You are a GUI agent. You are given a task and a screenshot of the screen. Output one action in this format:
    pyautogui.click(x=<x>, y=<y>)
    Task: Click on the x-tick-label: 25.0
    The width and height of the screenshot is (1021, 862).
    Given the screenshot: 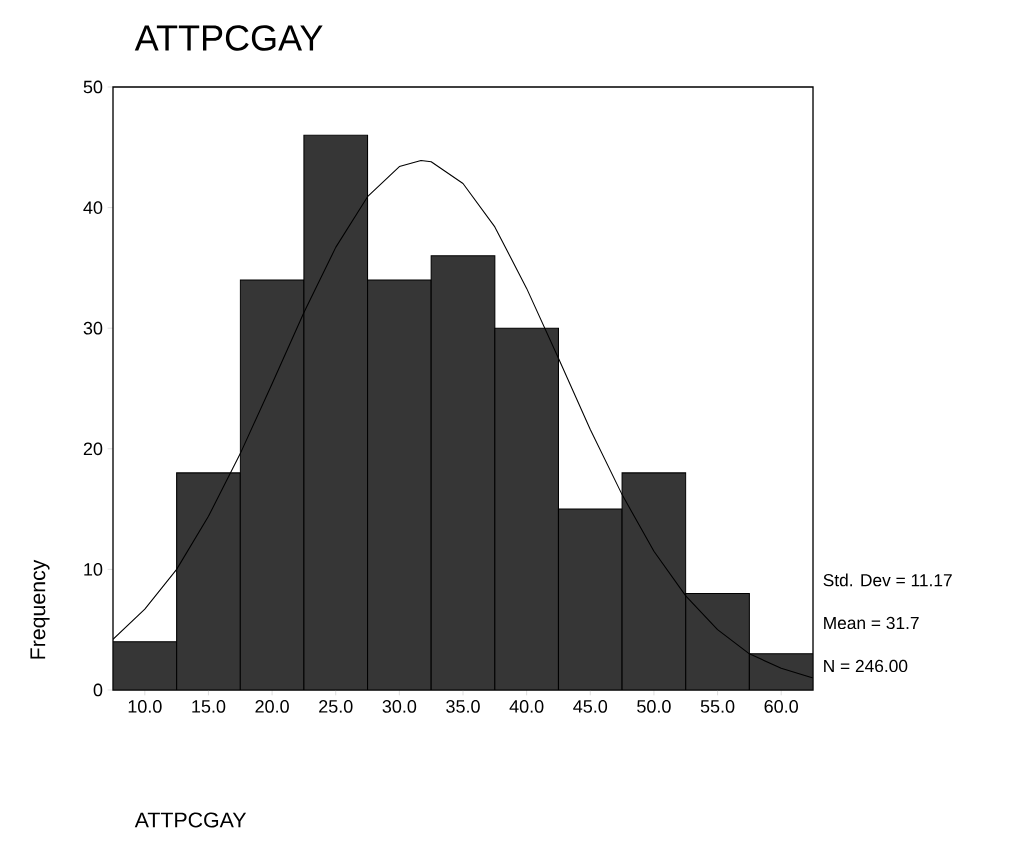 What is the action you would take?
    pyautogui.click(x=336, y=706)
    